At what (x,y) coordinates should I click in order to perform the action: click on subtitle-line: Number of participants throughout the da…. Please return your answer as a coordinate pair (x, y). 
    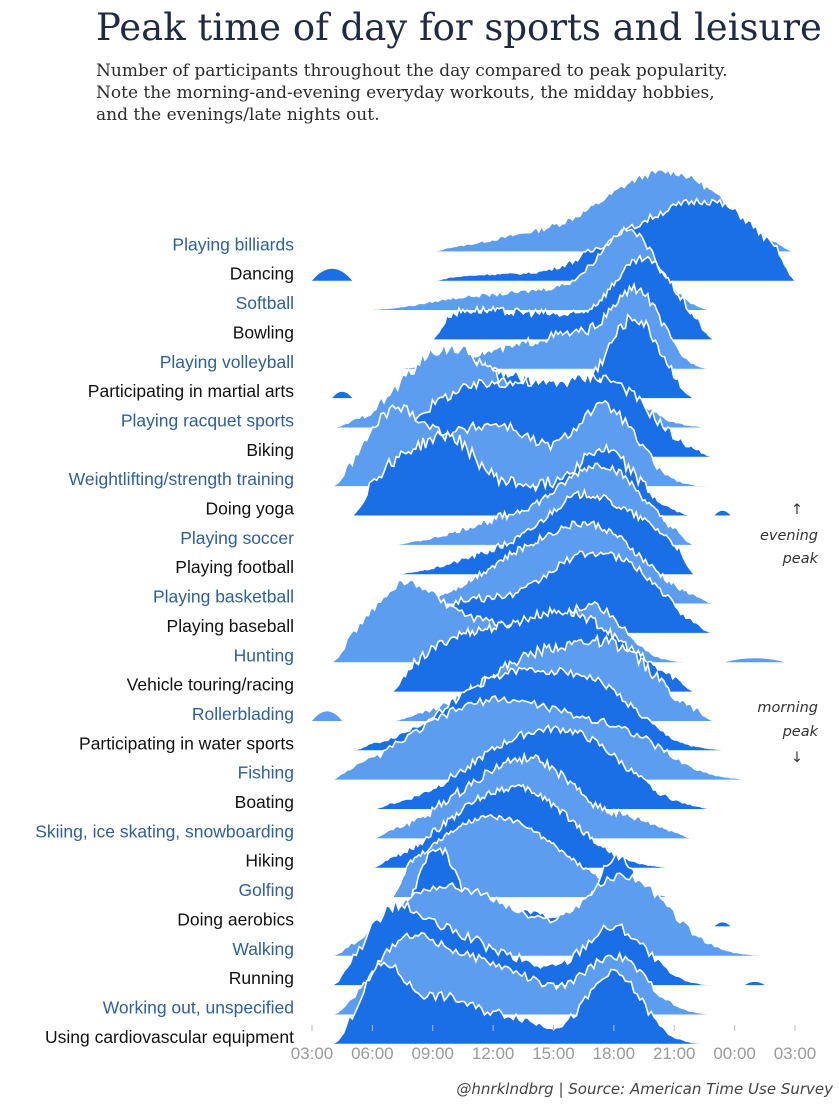
    Looking at the image, I should click on (412, 71).